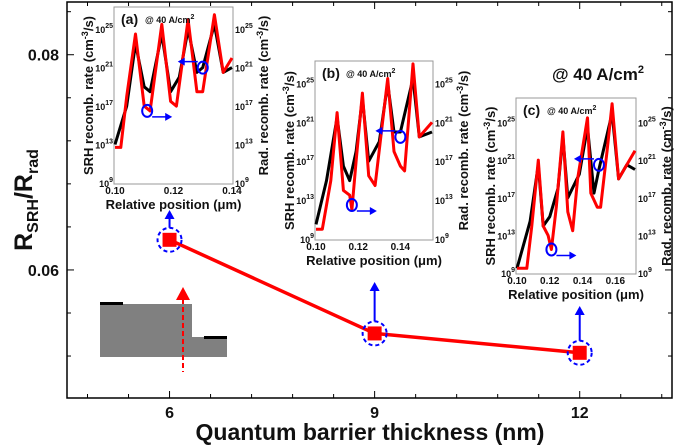 This screenshot has height=446, width=685. What do you see at coordinates (370, 432) in the screenshot?
I see `x-axis-label: Quantum barrier thickness (nm)` at bounding box center [370, 432].